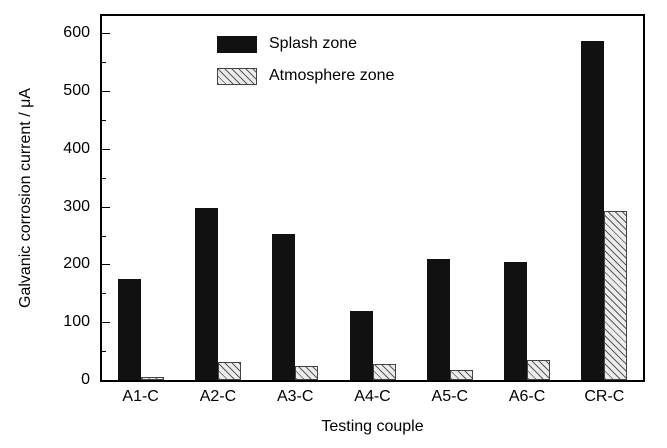  Describe the element at coordinates (76, 91) in the screenshot. I see `y-tick-label: 500` at that location.